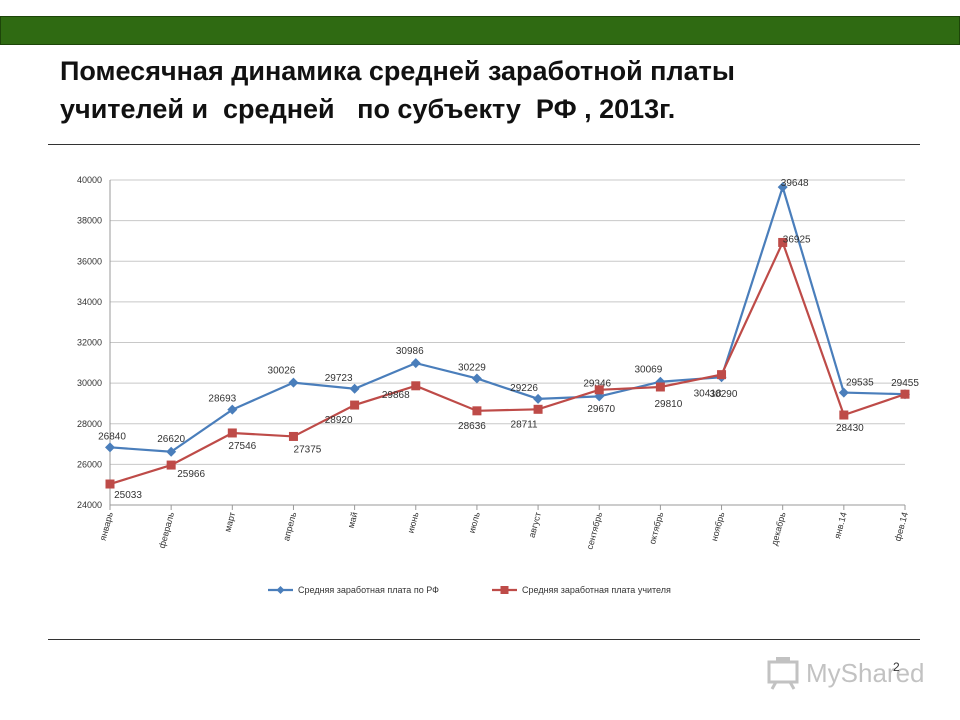 The height and width of the screenshot is (720, 960). Describe the element at coordinates (783, 673) in the screenshot. I see `presentation-icon` at that location.